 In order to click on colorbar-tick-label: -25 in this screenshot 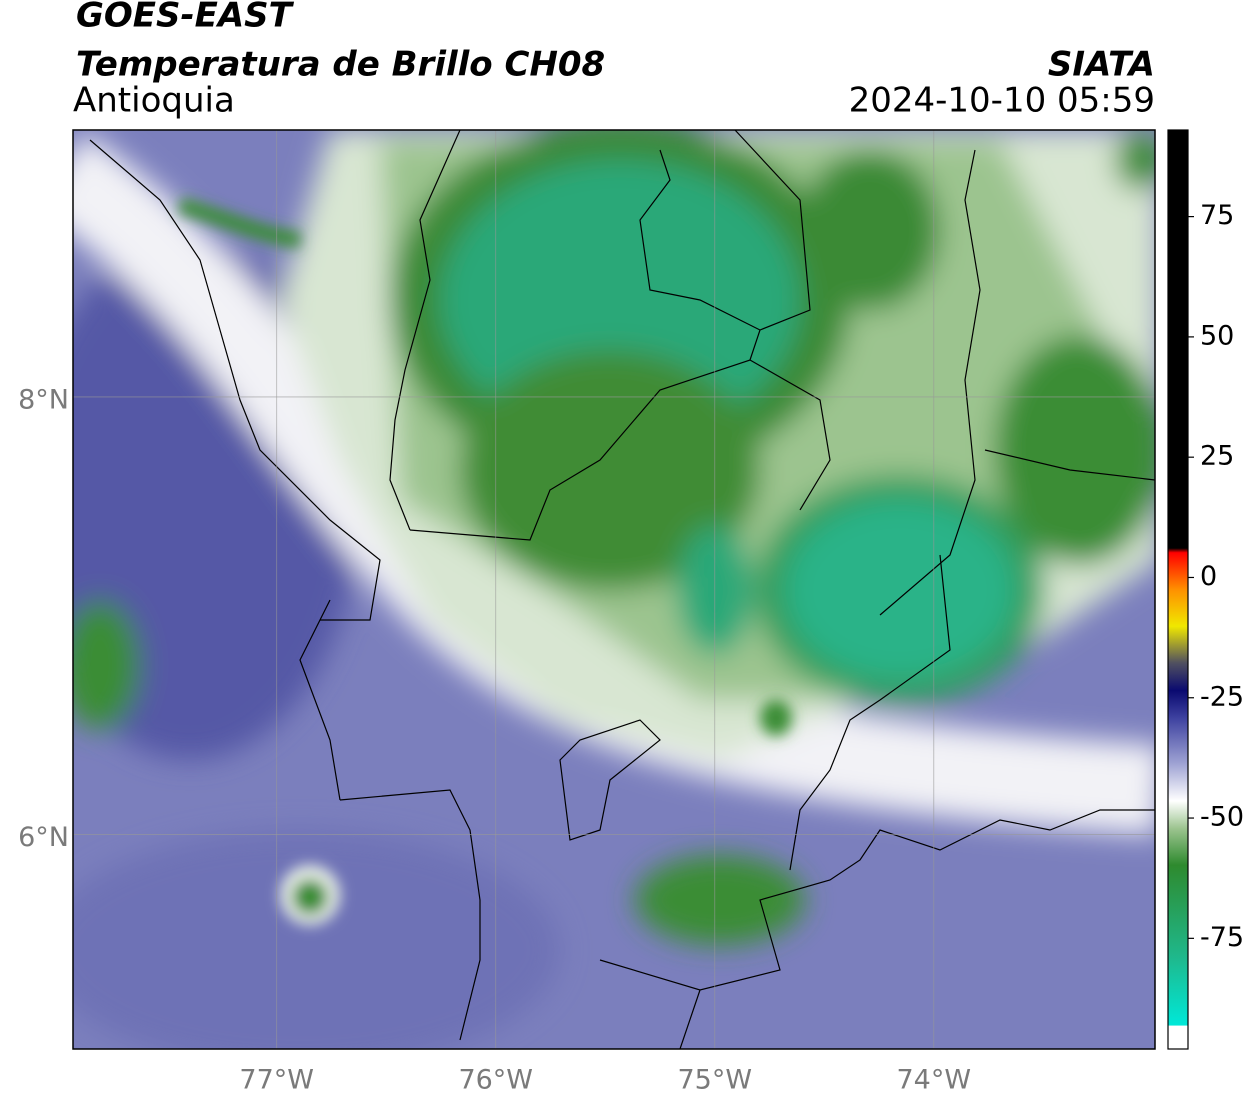, I will do `click(1222, 696)`.